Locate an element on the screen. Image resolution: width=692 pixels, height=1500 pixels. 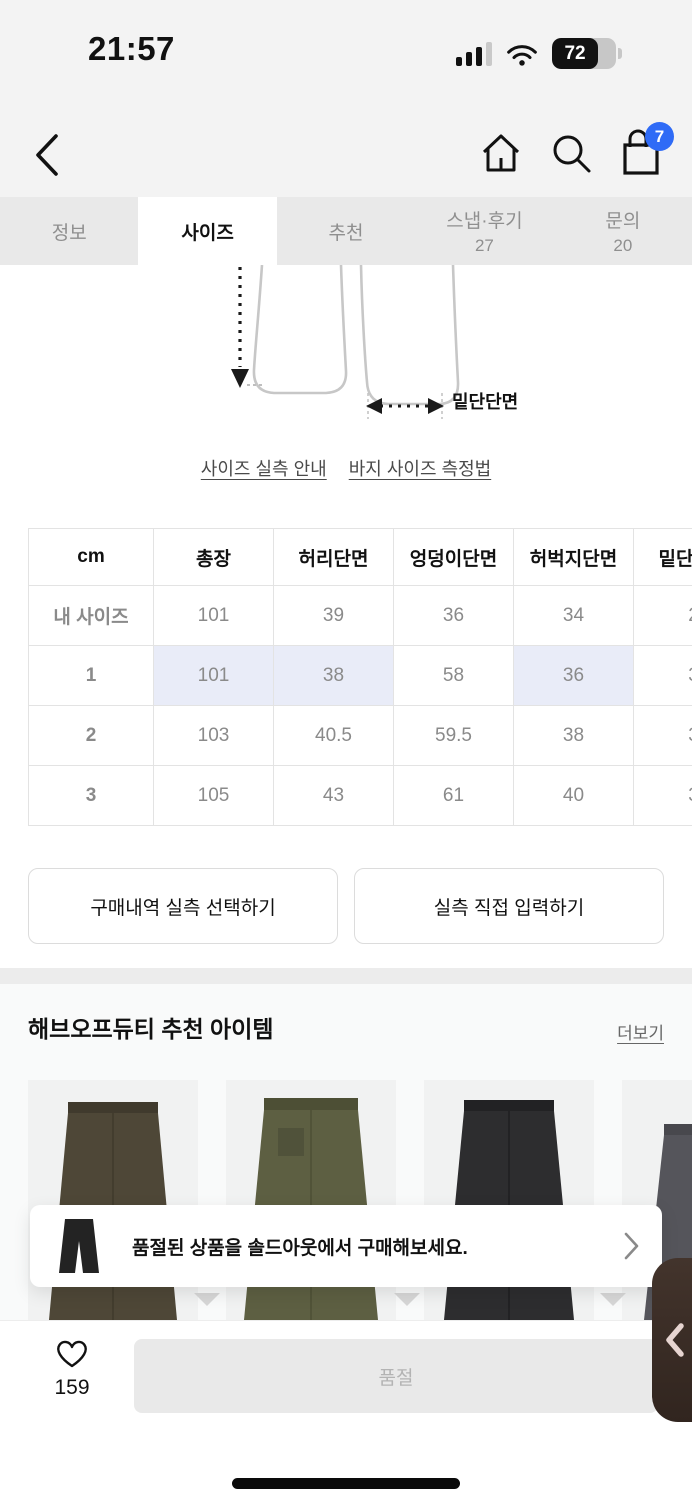
table-row-size-1: 1 101 38 58 36 3 is located at coordinates (360, 675).